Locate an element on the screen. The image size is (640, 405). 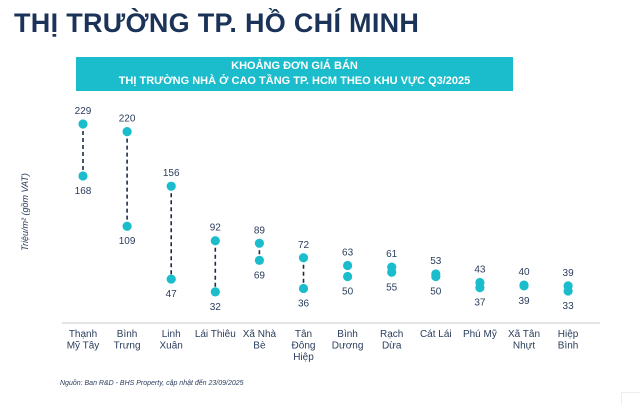
x-tick-label: Tân is located at coordinates (303, 334).